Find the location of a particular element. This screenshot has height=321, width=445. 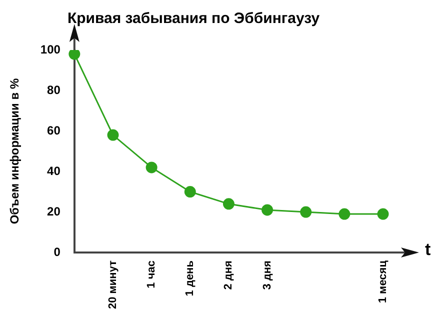

x-axis-title: t is located at coordinates (428, 250).